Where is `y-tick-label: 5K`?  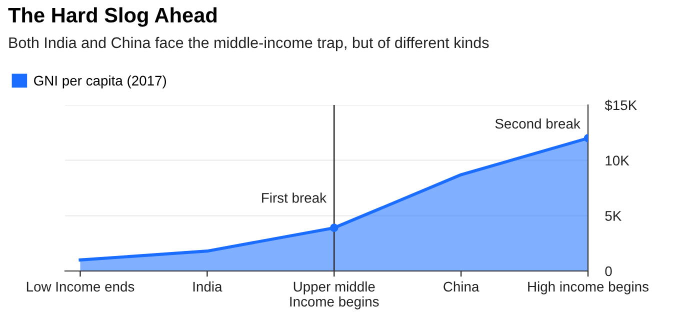
y-tick-label: 5K is located at coordinates (613, 216).